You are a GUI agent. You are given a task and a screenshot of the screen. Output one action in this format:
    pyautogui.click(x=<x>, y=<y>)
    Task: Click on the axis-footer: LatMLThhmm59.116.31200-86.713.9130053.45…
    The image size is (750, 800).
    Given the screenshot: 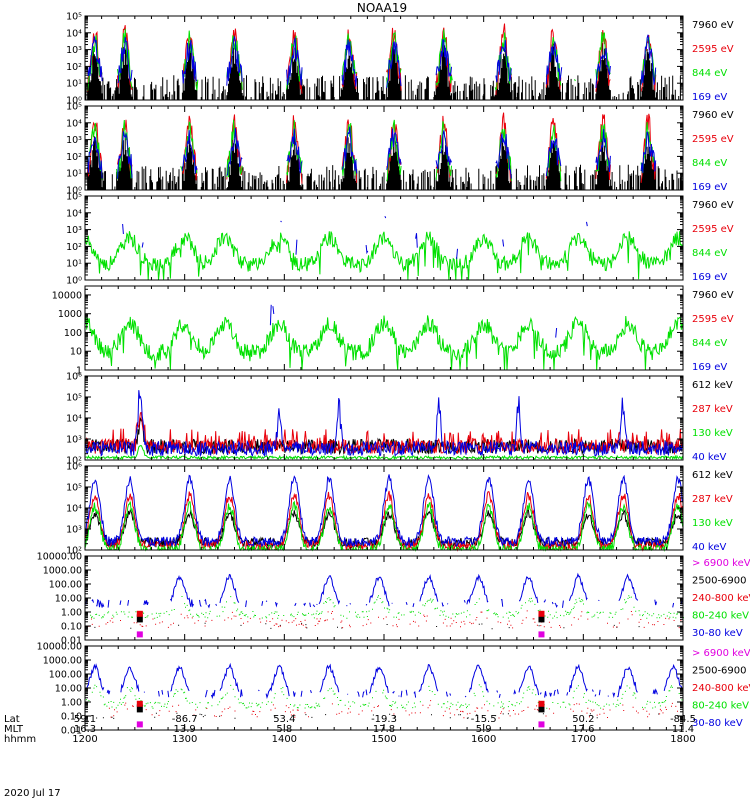 What is the action you would take?
    pyautogui.click(x=350, y=729)
    